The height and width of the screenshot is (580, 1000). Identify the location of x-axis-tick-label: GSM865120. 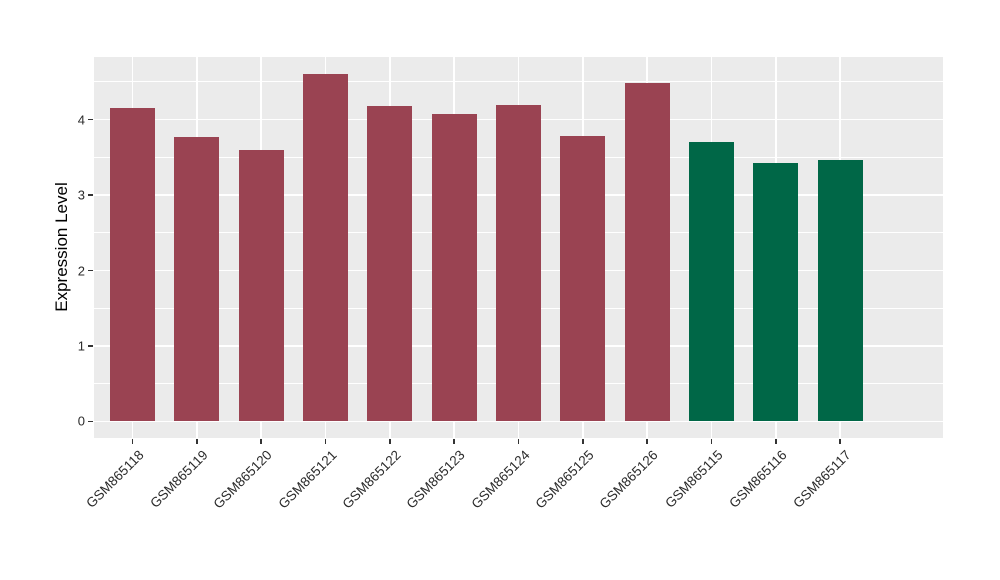
(243, 479).